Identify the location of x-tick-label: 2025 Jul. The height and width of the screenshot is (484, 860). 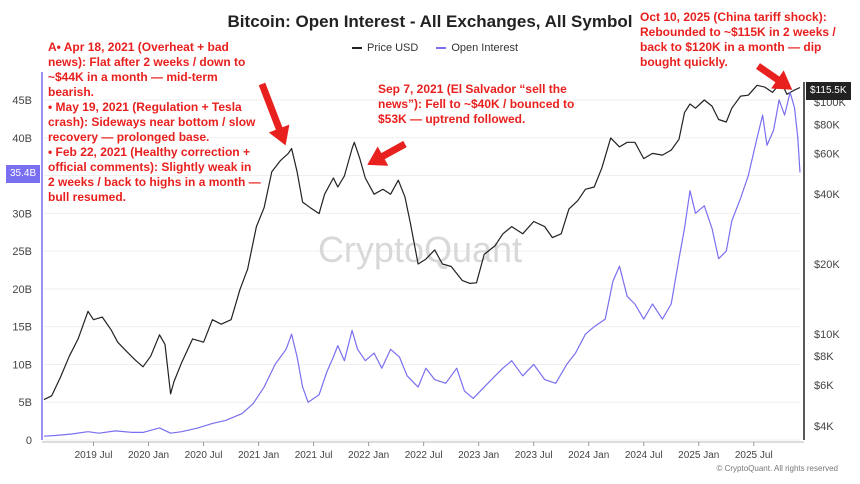
(754, 455).